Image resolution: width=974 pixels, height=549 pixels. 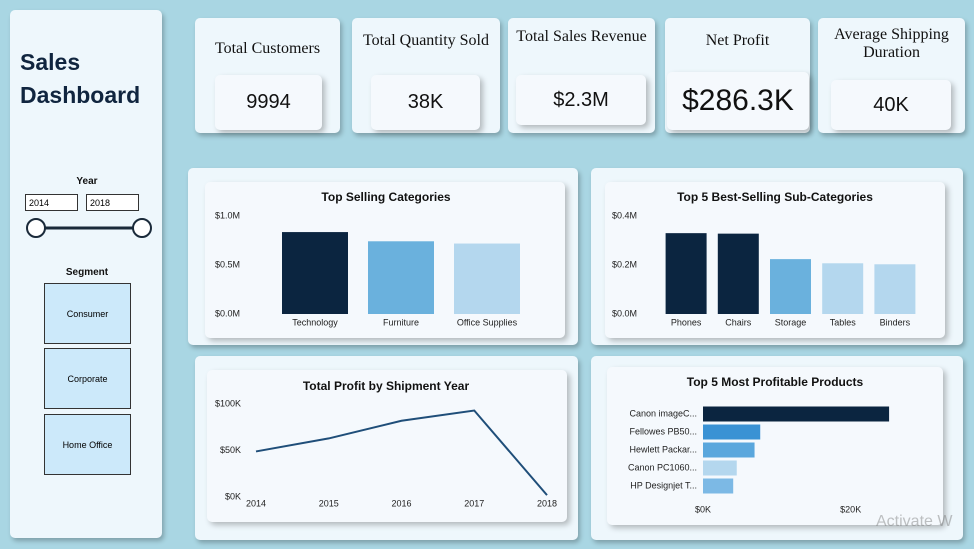 What do you see at coordinates (914, 521) in the screenshot?
I see `watermark: Activate W` at bounding box center [914, 521].